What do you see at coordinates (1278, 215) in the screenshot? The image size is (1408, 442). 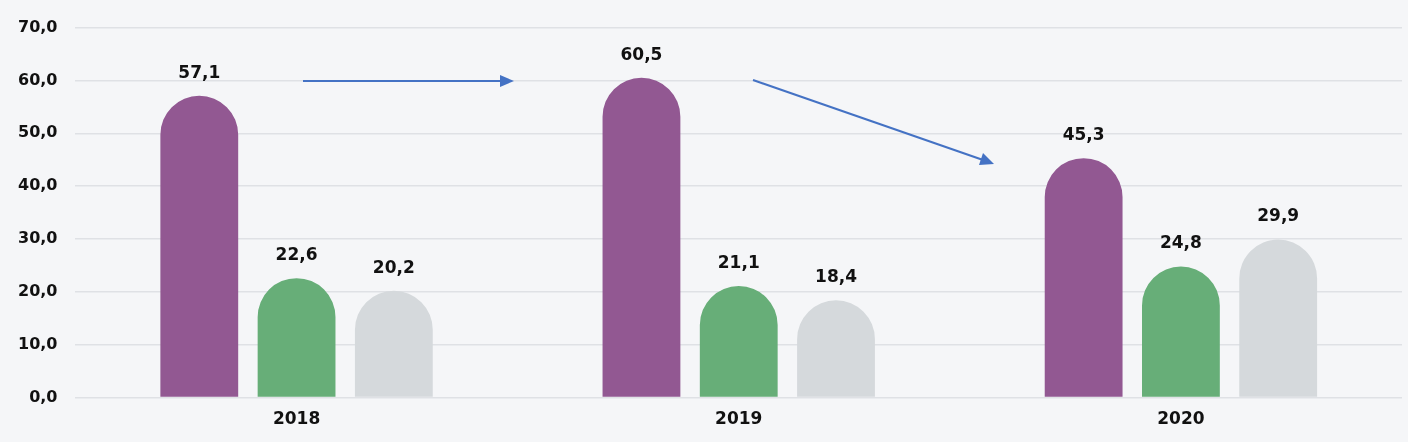 I see `data-label: 29,9` at bounding box center [1278, 215].